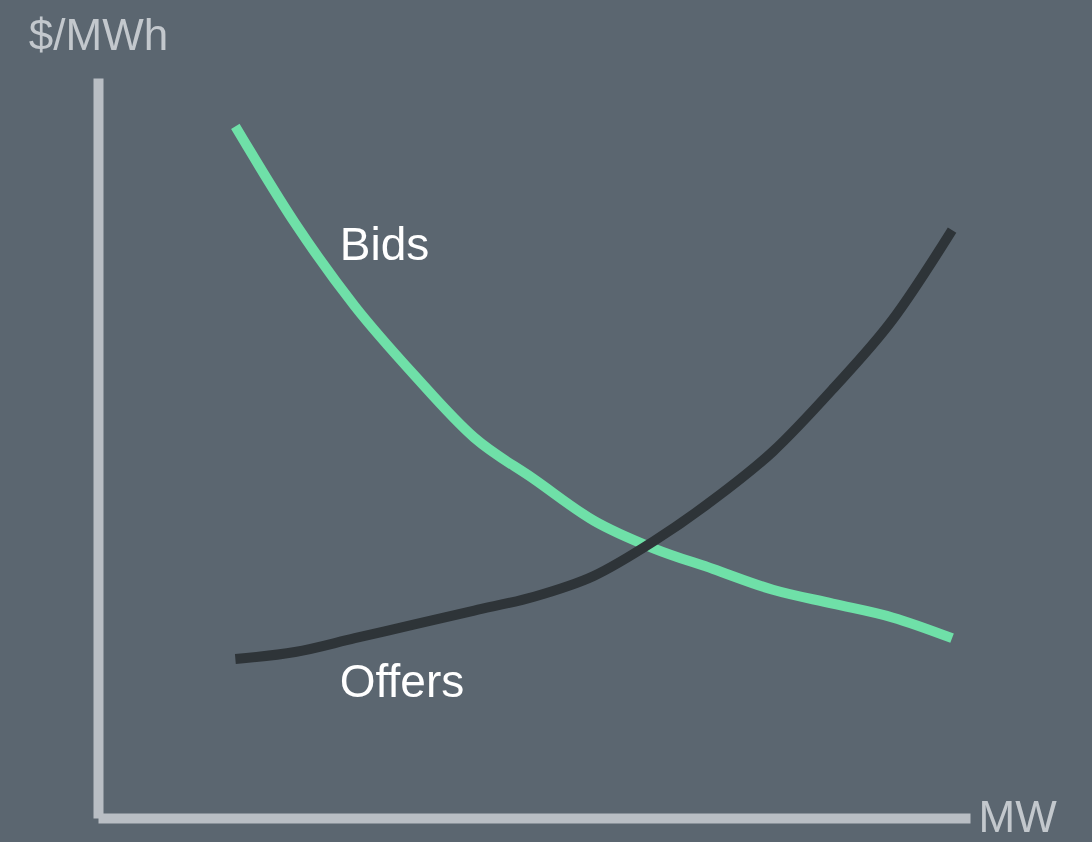 This screenshot has width=1092, height=842. What do you see at coordinates (384, 244) in the screenshot?
I see `series-label: Bids` at bounding box center [384, 244].